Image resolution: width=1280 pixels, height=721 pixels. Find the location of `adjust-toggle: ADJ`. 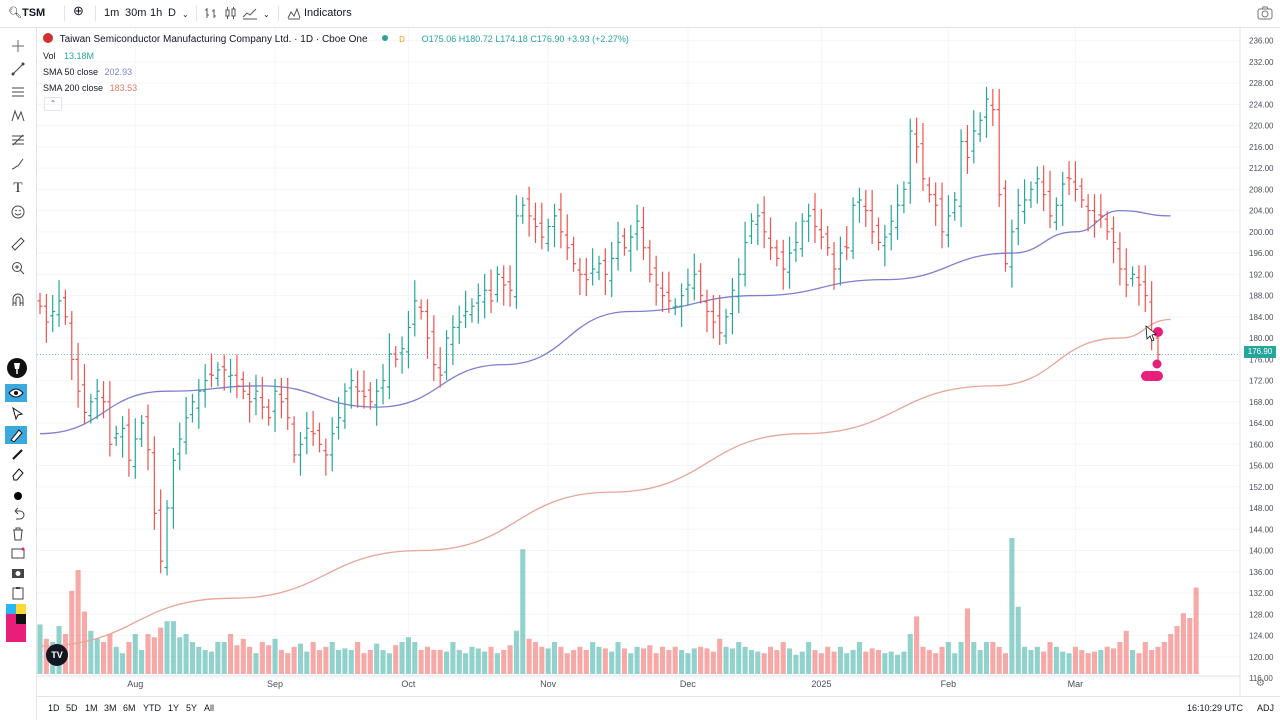

adjust-toggle: ADJ is located at coordinates (1266, 708).